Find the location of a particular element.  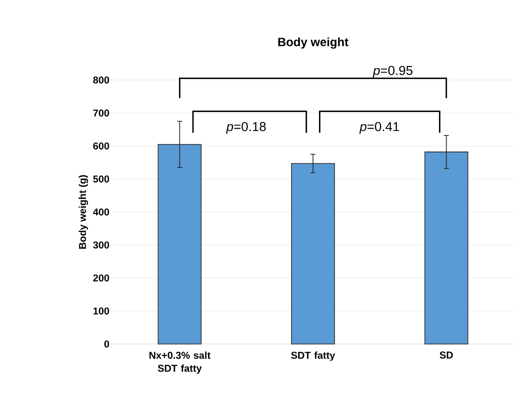

chart-title: Body weight is located at coordinates (313, 43).